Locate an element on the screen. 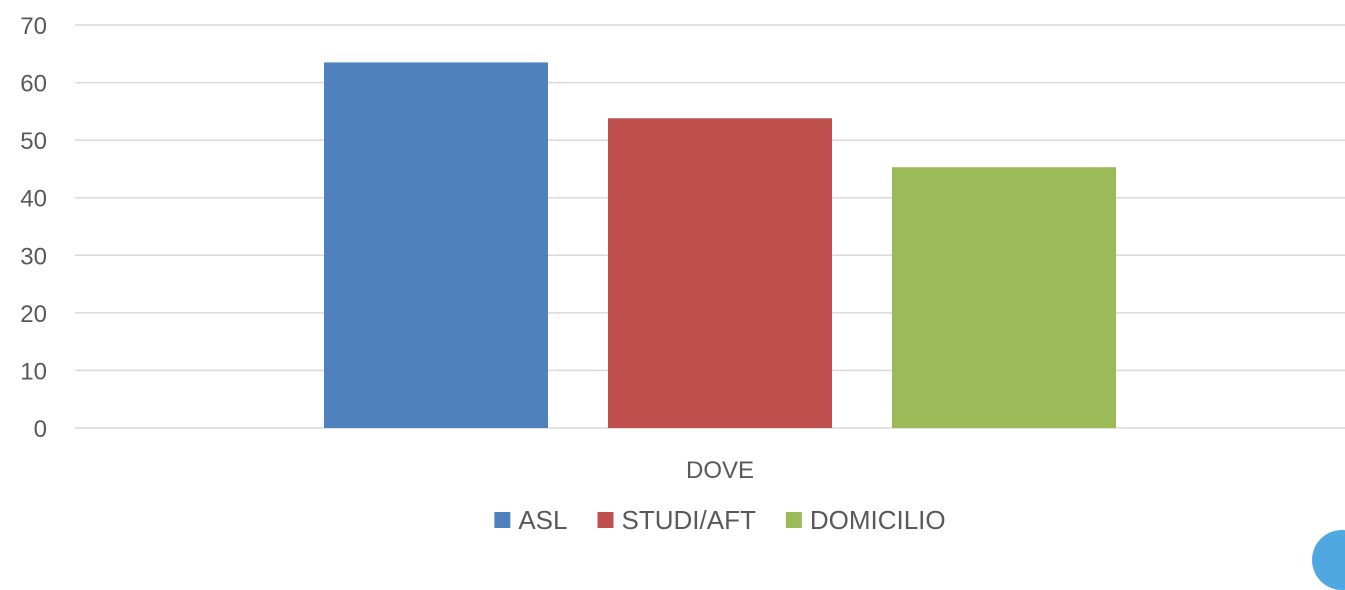  y-tick-label-70: 70 is located at coordinates (33, 26).